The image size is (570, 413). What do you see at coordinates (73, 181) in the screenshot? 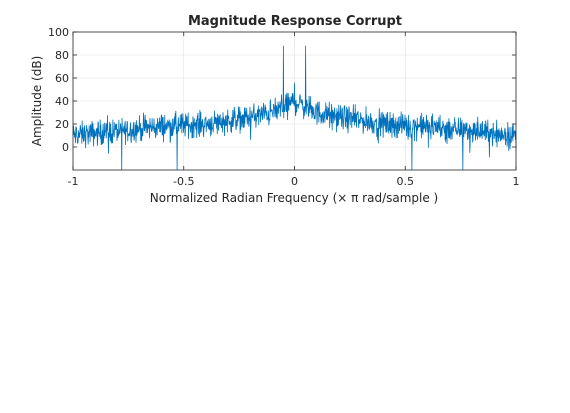
I see `x-tick-label: -1` at bounding box center [73, 181].